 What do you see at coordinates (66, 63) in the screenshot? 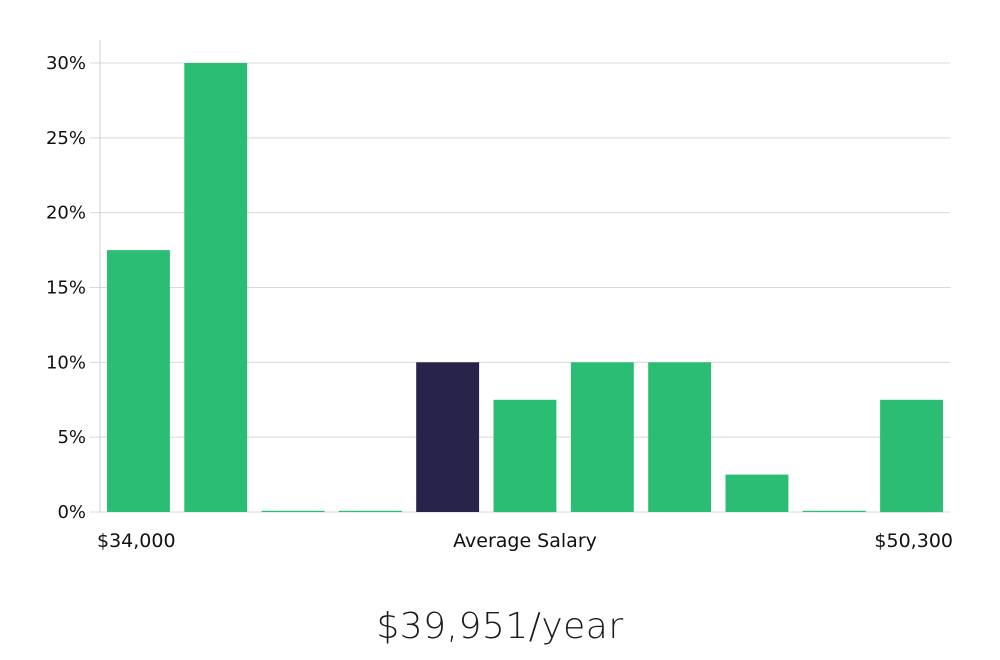
I see `y-tick-label: 30%` at bounding box center [66, 63].